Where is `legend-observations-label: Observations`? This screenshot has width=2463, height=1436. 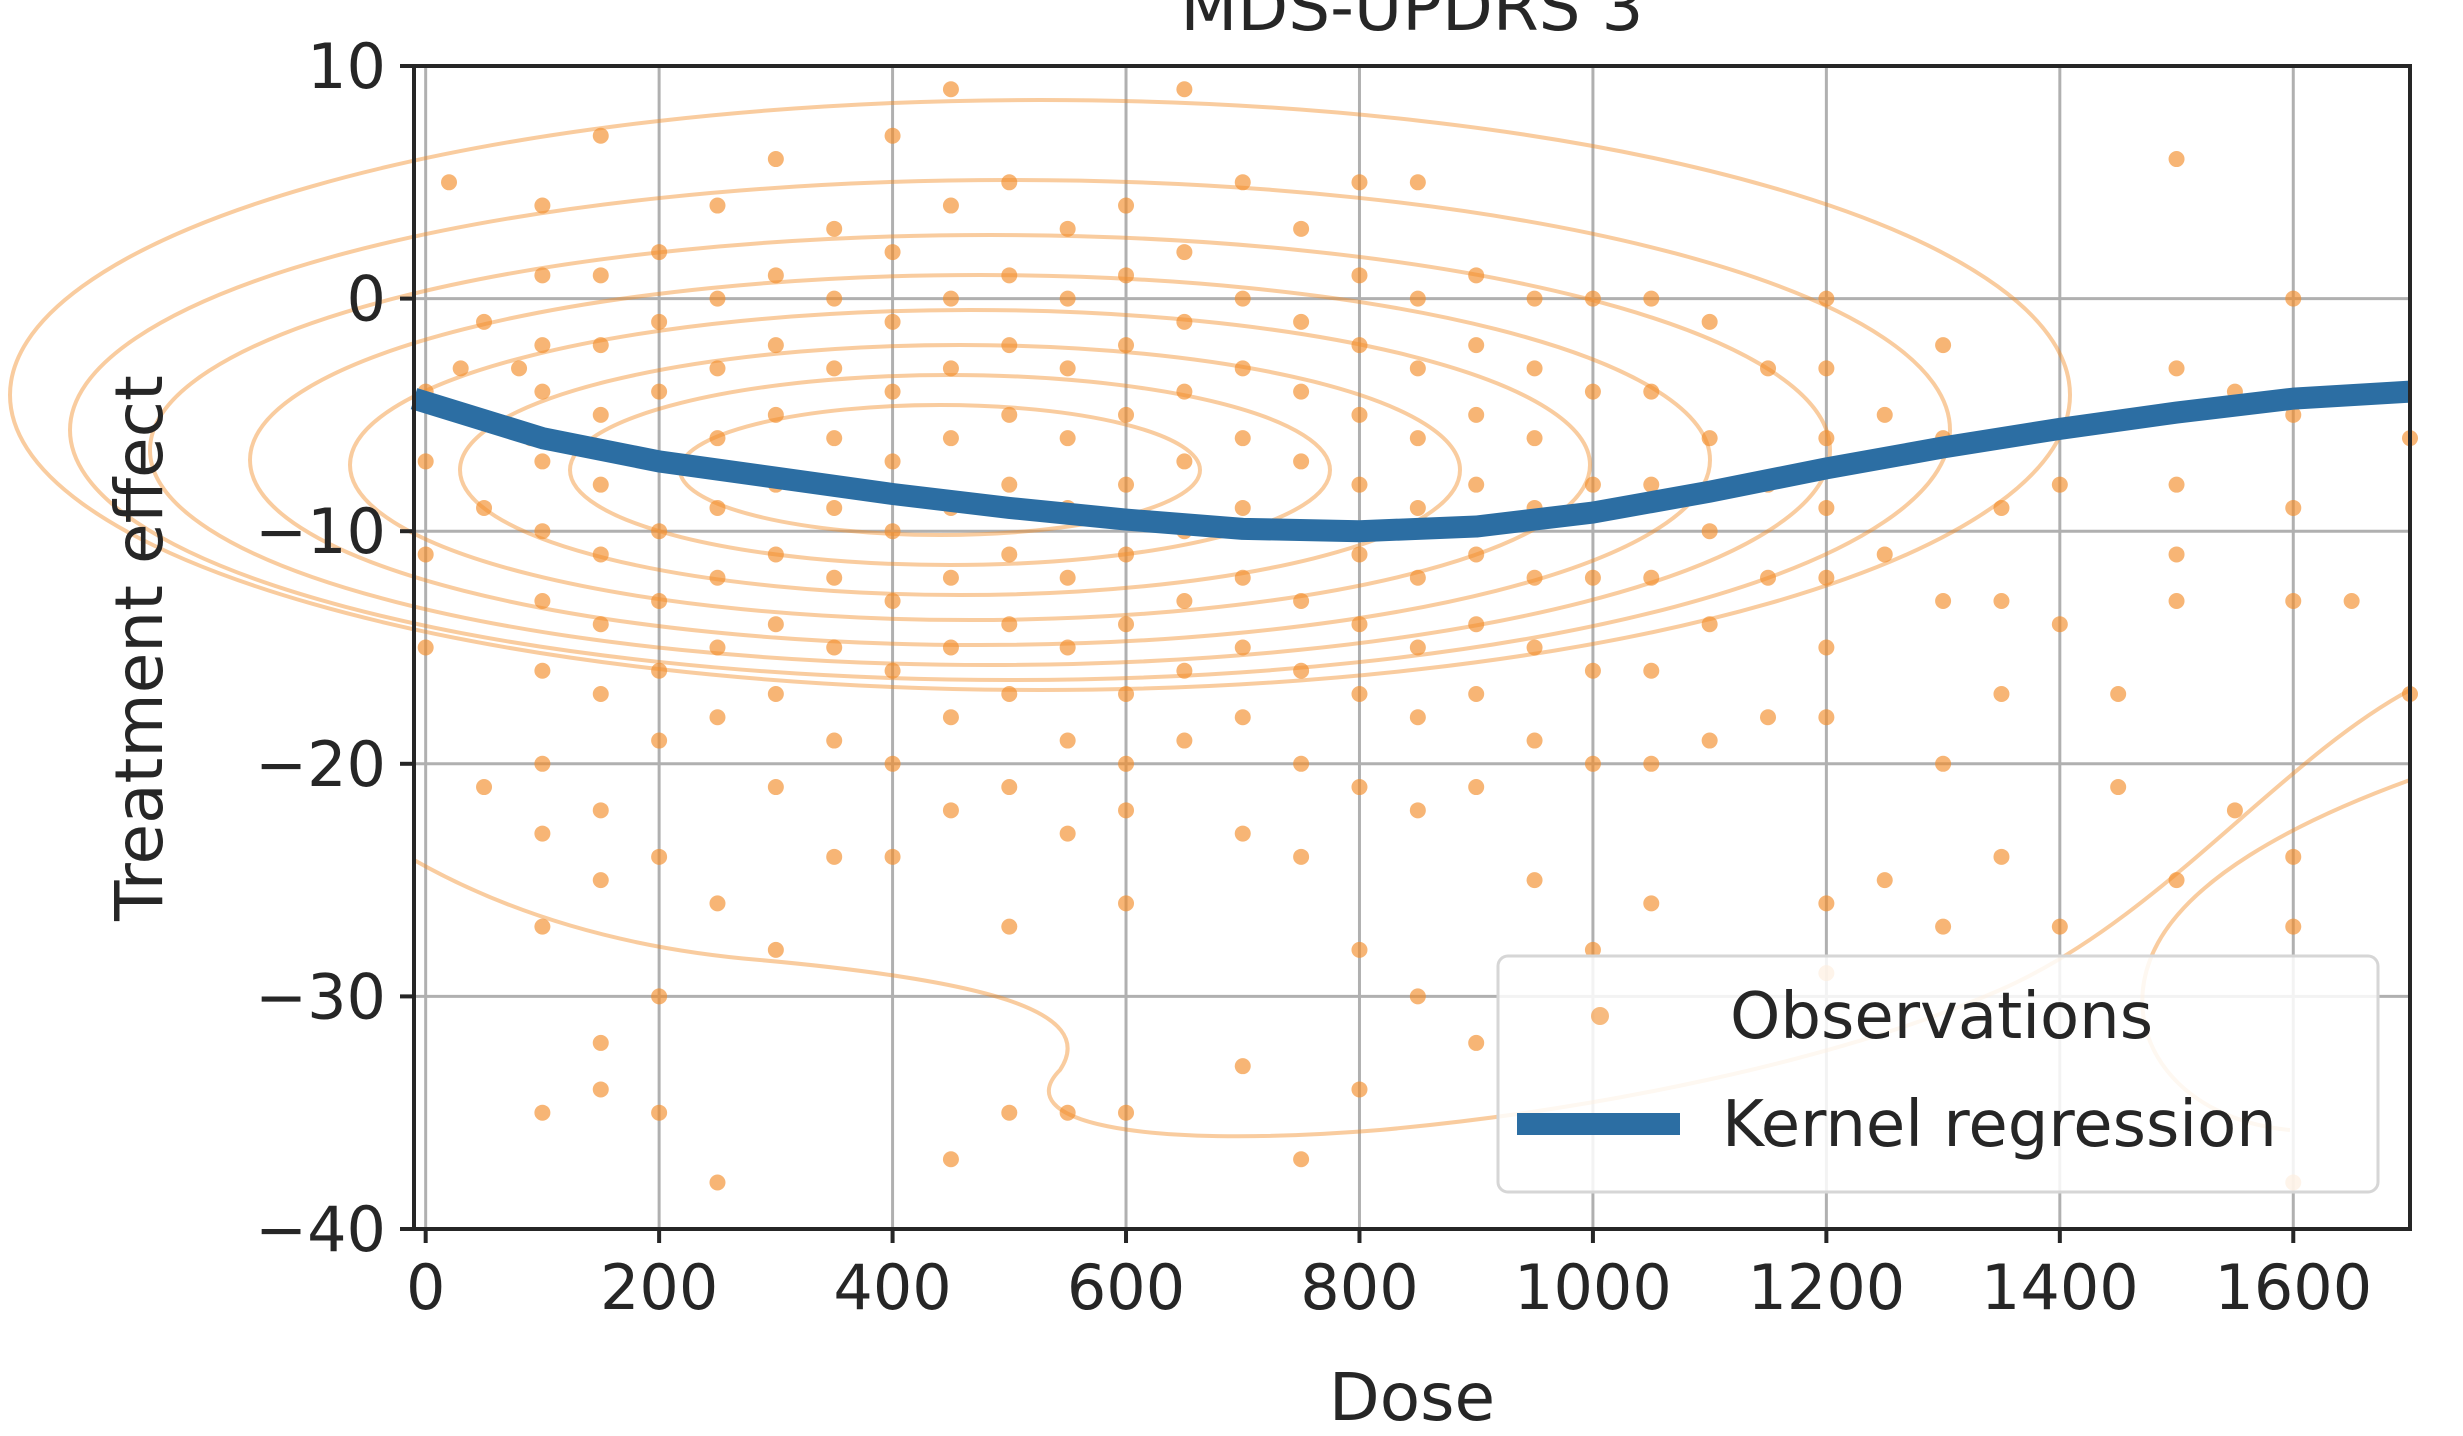
legend-observations-label: Observations is located at coordinates (1941, 1017).